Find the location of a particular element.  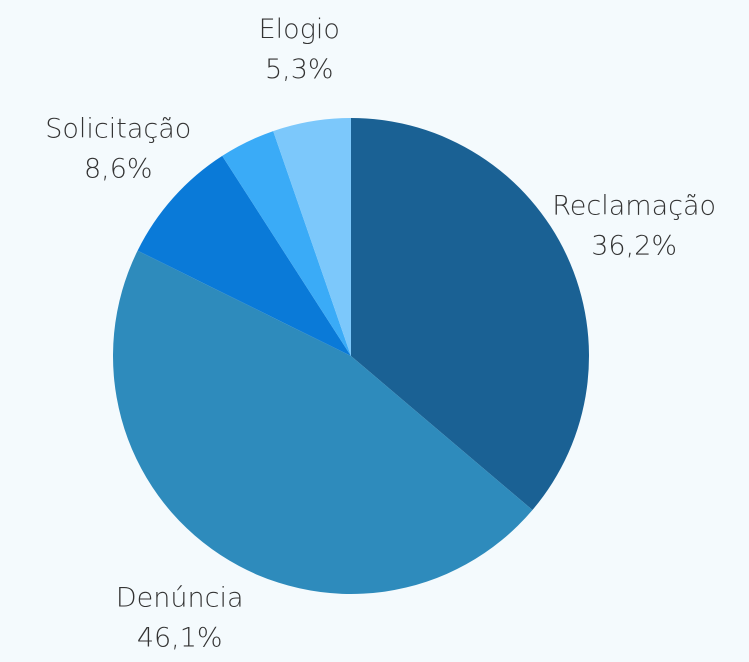

value-label: 46,1% is located at coordinates (180, 637).